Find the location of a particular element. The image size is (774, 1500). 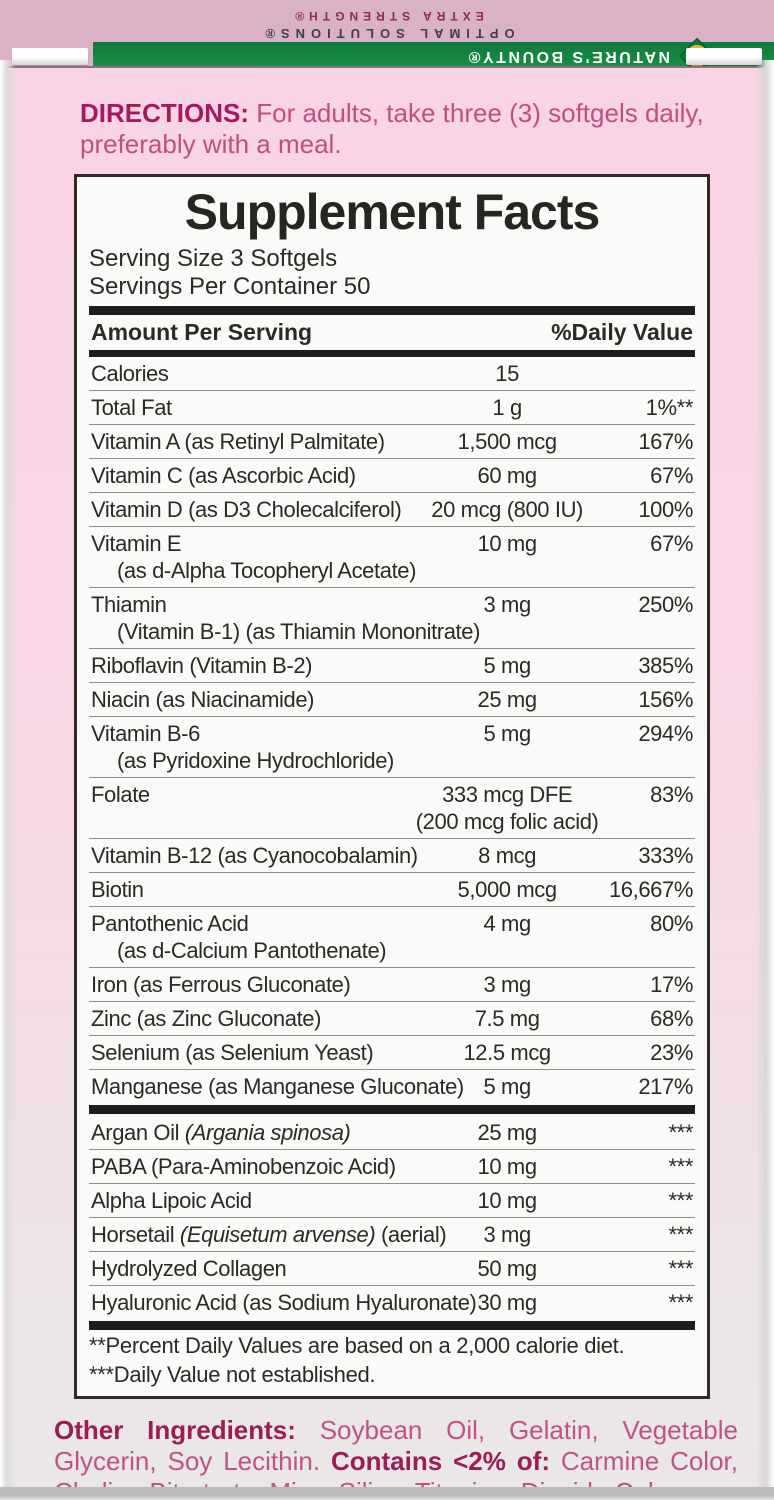

nutrient-name: Vitamin D (as D3 Cholecalciferol) is located at coordinates (246, 509).